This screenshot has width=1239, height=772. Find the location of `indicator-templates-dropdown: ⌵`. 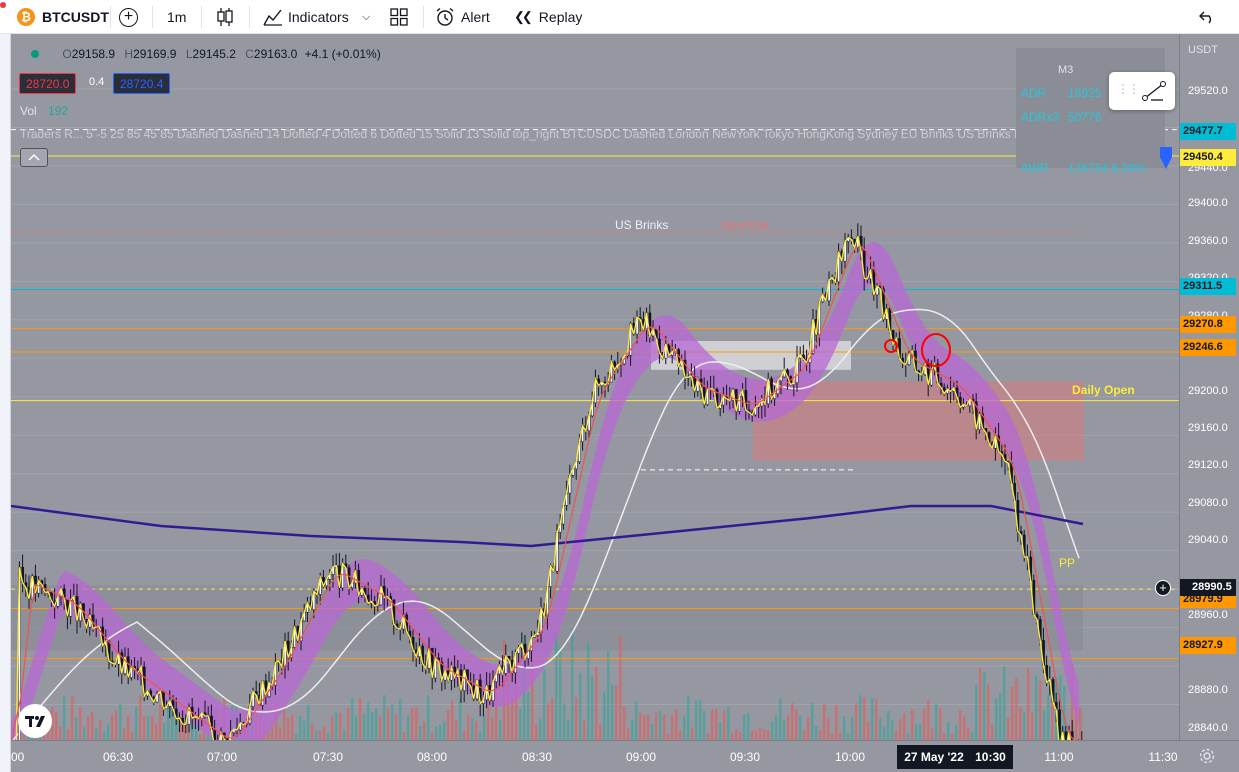

indicator-templates-dropdown: ⌵ is located at coordinates (366, 17).